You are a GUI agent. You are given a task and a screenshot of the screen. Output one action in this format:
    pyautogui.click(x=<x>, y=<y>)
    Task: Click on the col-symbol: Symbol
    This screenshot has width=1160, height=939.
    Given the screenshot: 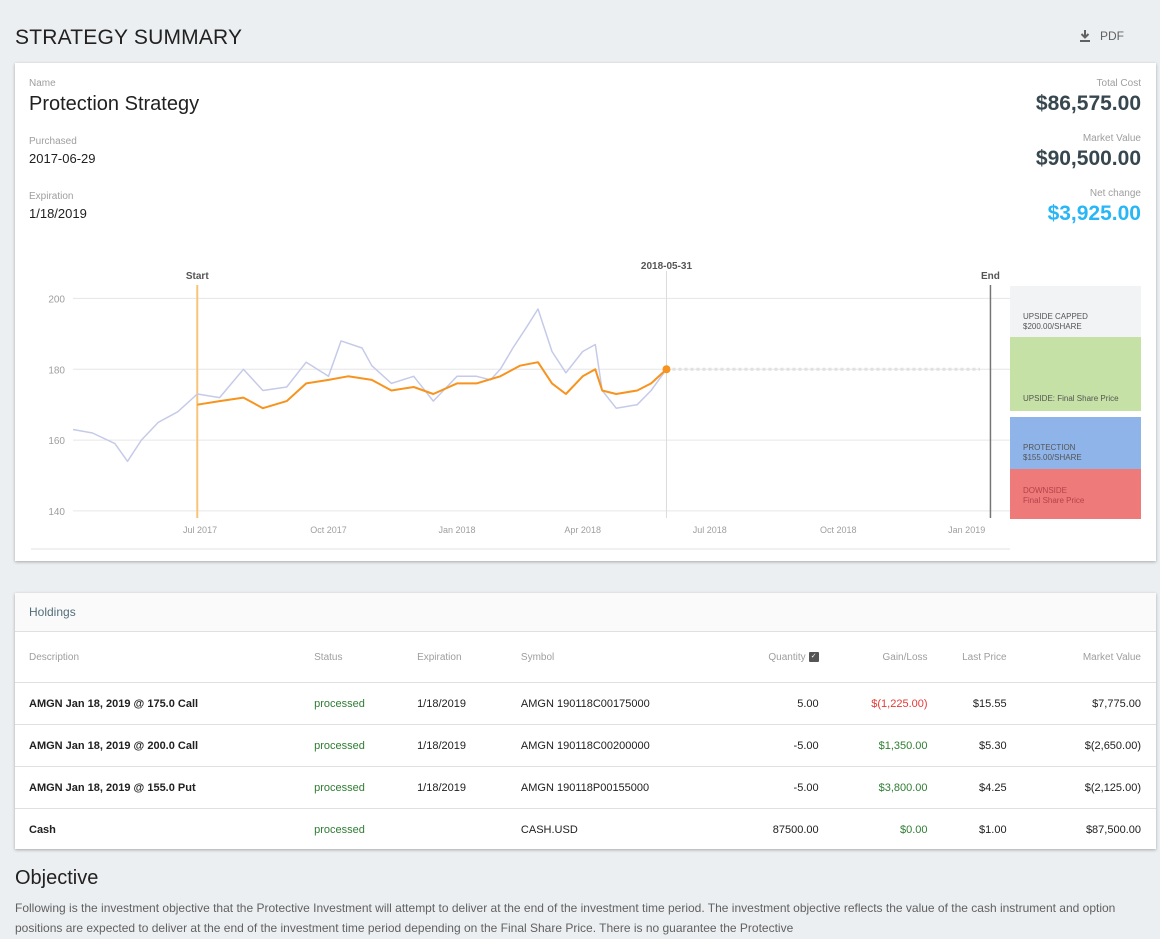 What is the action you would take?
    pyautogui.click(x=614, y=657)
    